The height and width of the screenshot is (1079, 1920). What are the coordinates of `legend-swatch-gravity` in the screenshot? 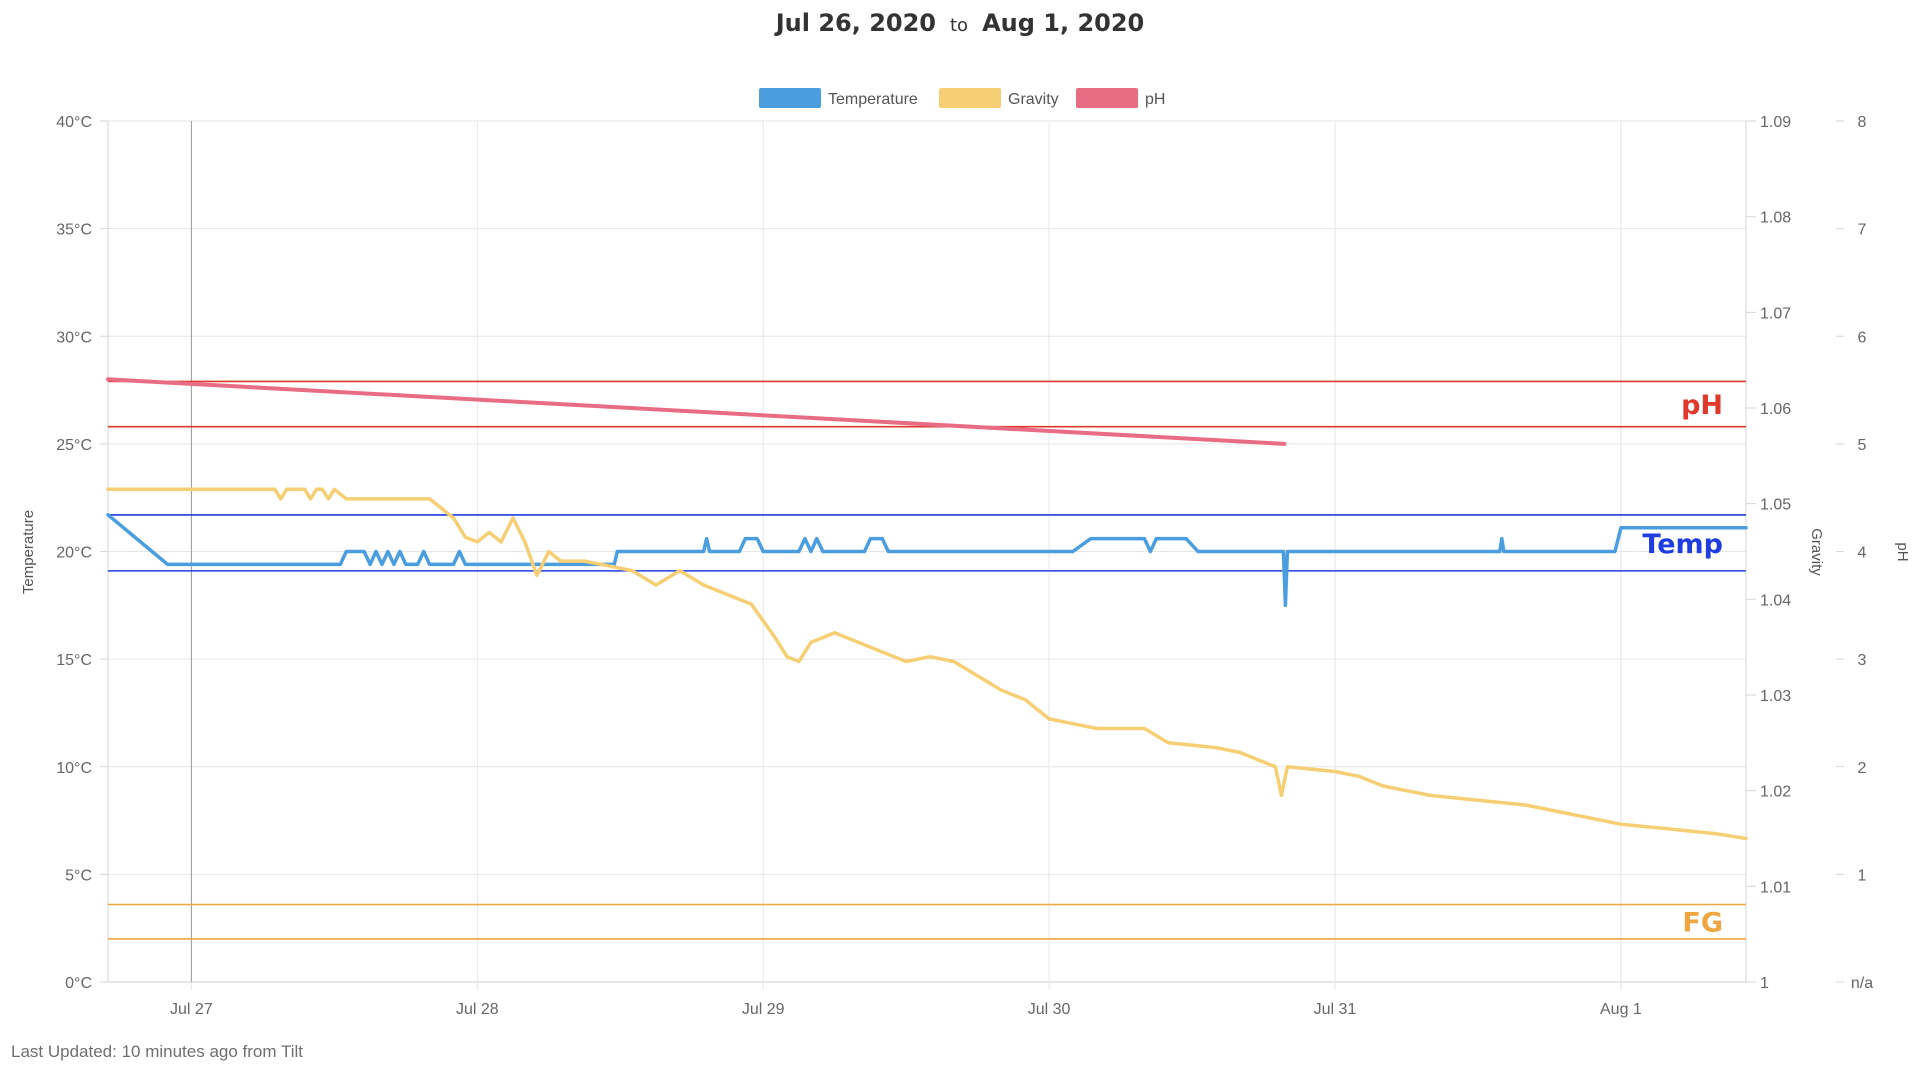 It's located at (970, 98).